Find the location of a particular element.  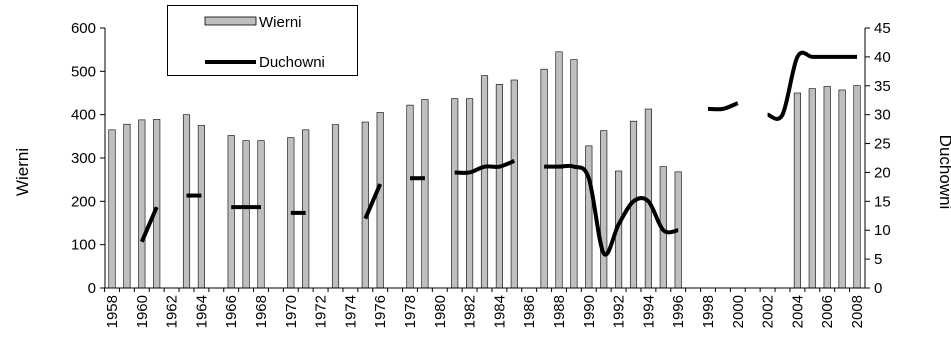

x-tick-label: 1980 is located at coordinates (440, 311).